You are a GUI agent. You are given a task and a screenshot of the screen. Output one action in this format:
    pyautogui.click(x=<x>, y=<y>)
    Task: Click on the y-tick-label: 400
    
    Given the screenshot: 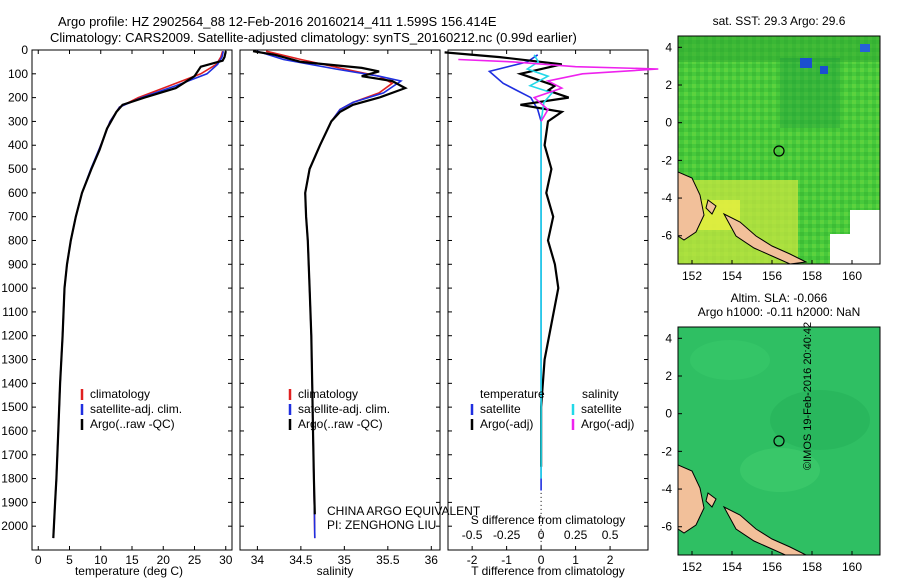 What is the action you would take?
    pyautogui.click(x=18, y=145)
    